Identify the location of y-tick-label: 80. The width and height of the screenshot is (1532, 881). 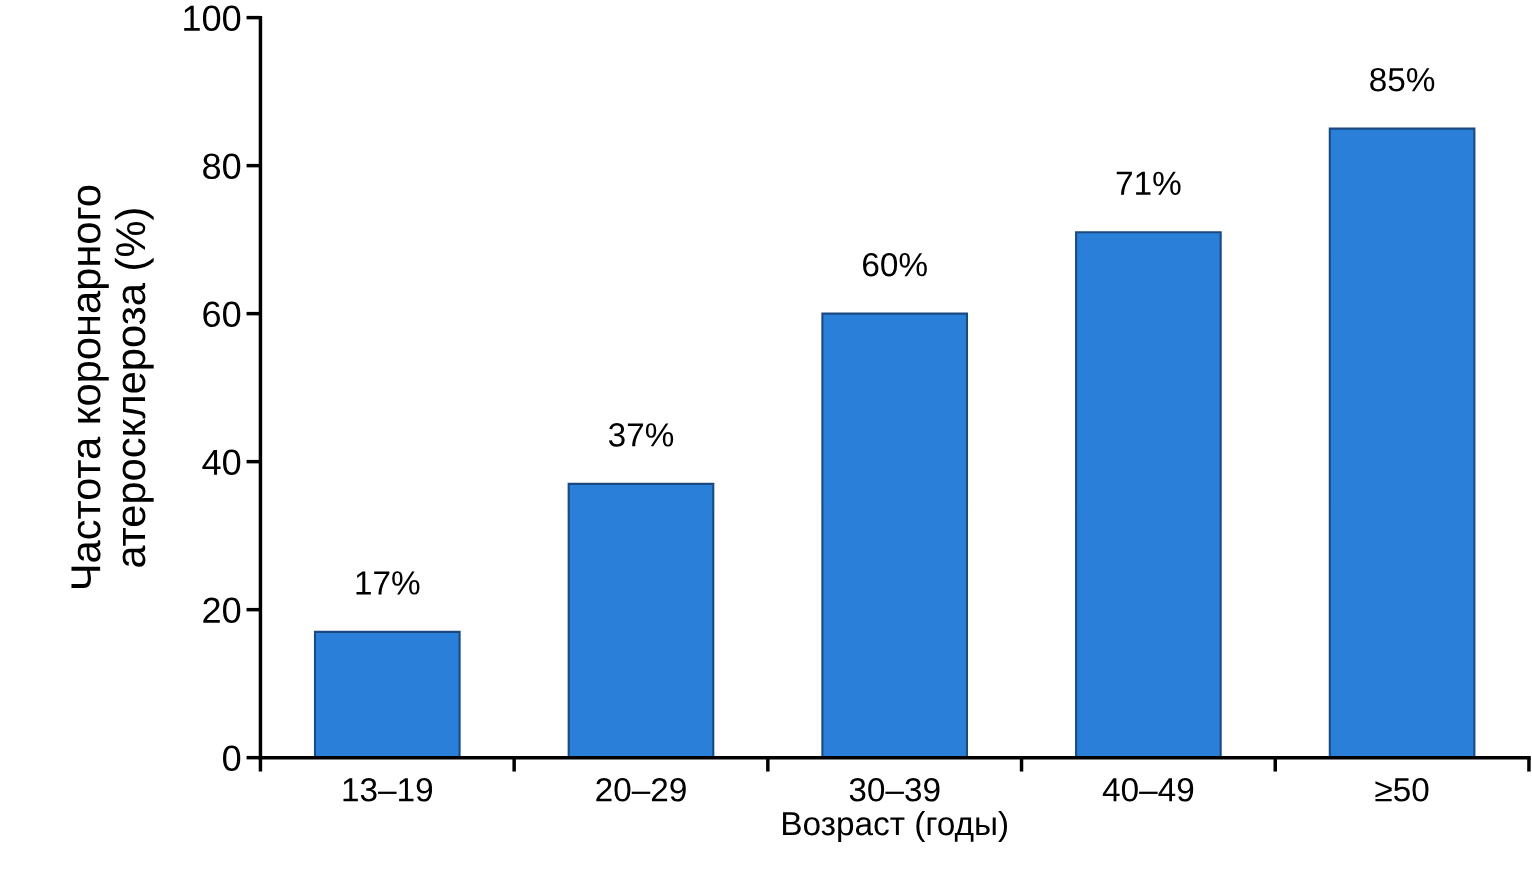
(222, 166).